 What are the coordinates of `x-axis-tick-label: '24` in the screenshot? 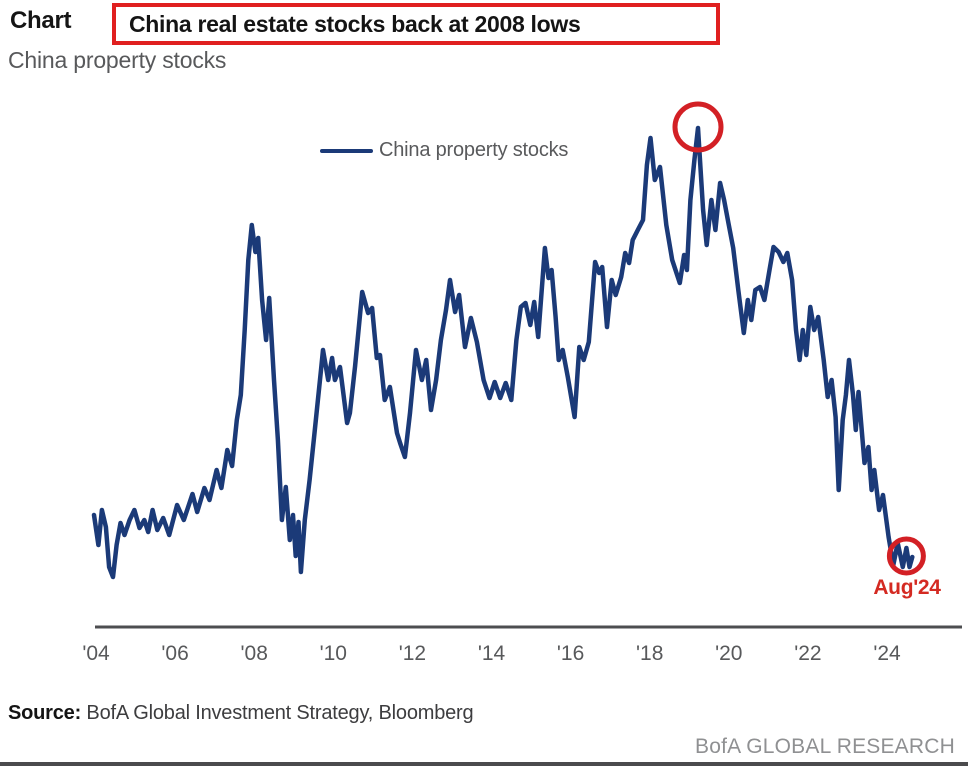 It's located at (887, 653).